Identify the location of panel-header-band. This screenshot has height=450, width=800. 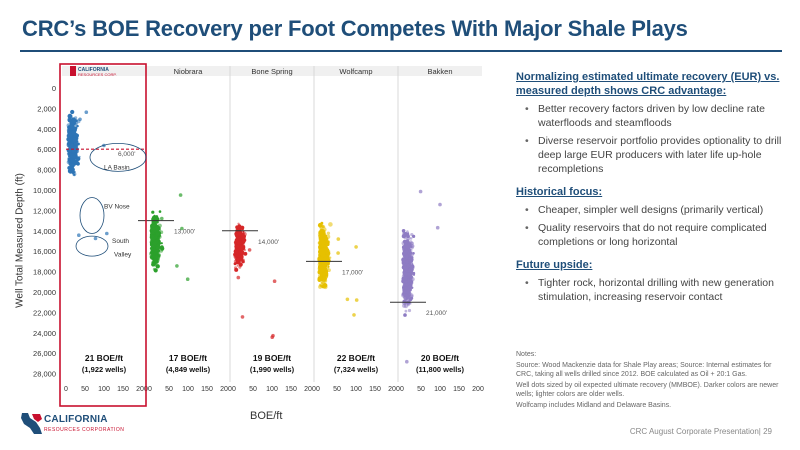
(356, 71).